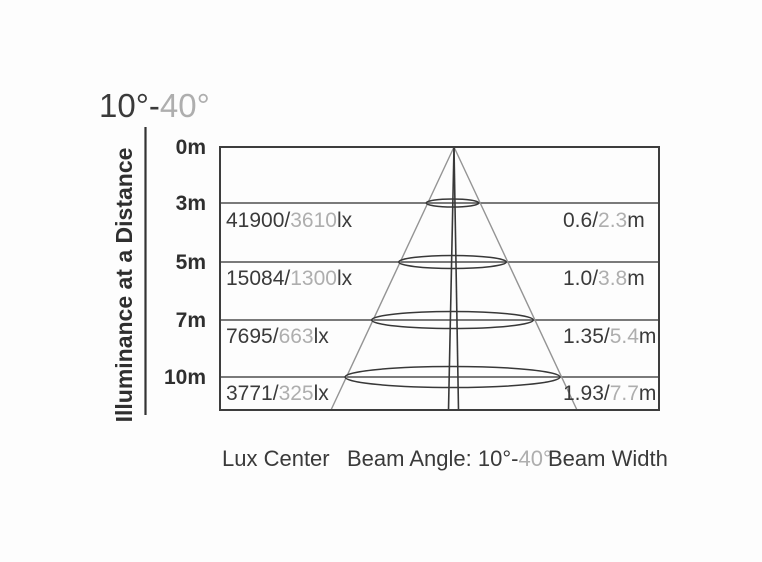  I want to click on beam-width-value-7m: 1.35/5.4m, so click(609, 336).